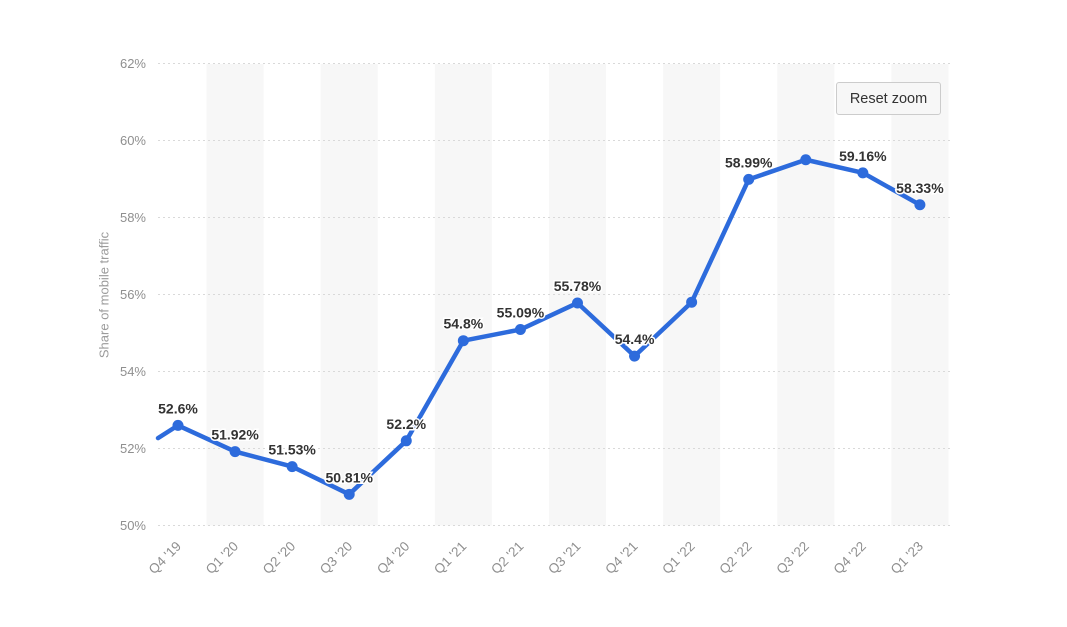  What do you see at coordinates (336, 558) in the screenshot?
I see `x-axis-tick-label: Q3 '20` at bounding box center [336, 558].